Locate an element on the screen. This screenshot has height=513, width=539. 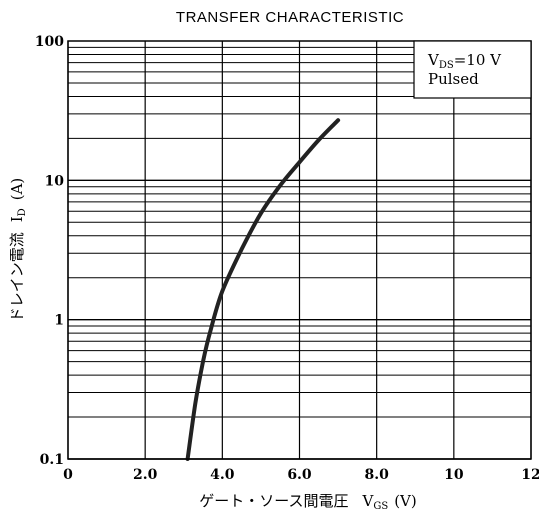
y-tick-label: 1 is located at coordinates (59, 321).